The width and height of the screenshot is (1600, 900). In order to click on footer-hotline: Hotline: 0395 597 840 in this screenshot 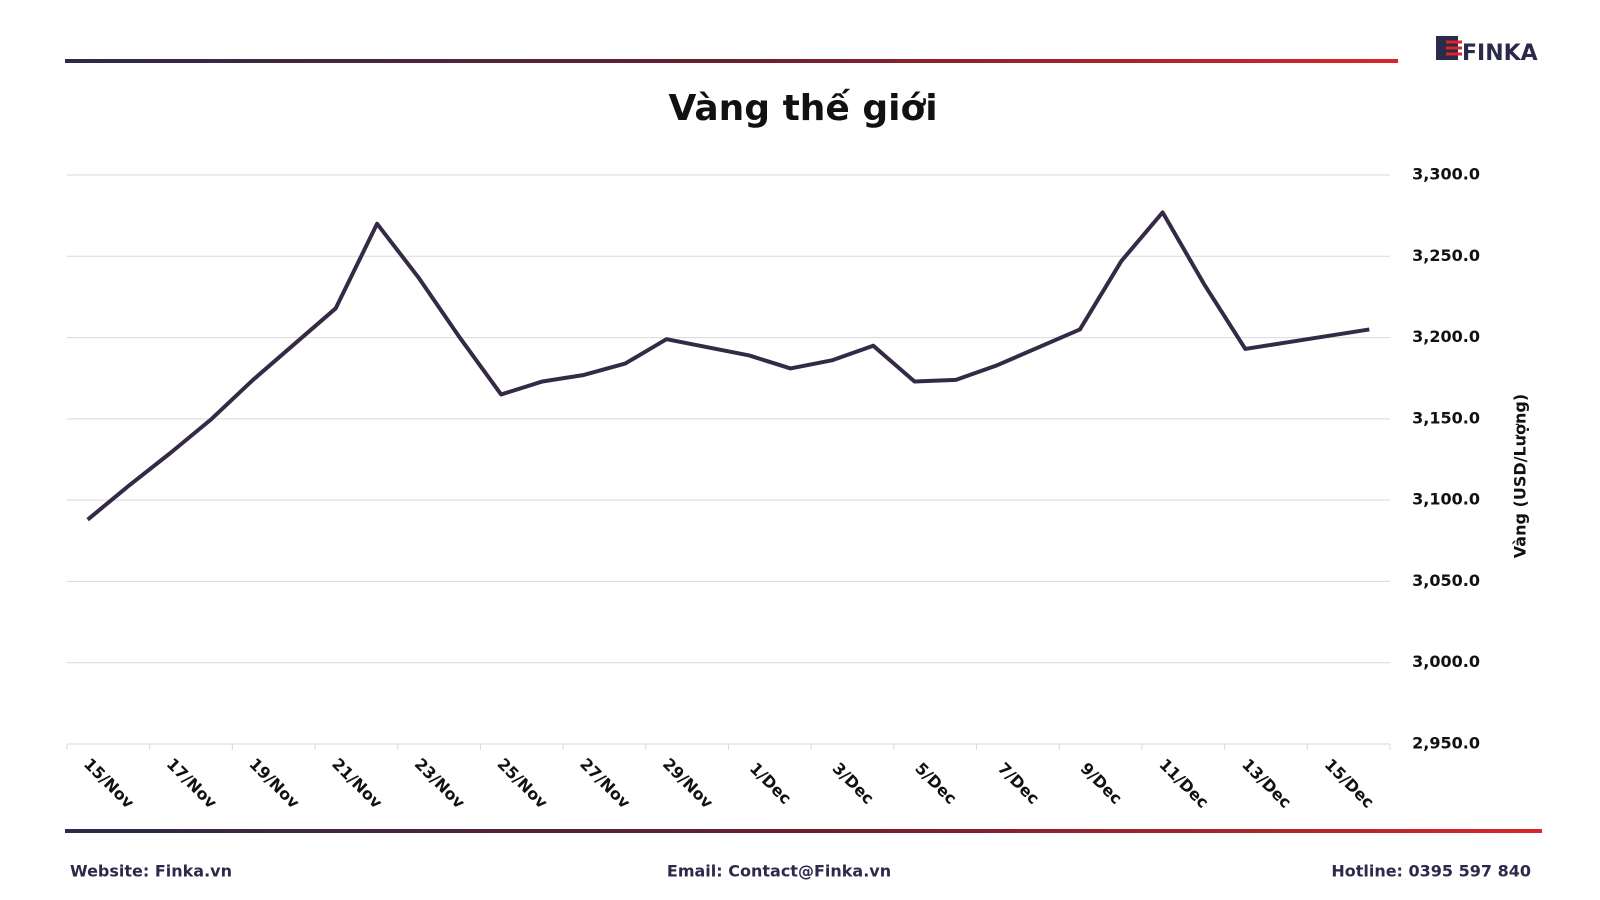, I will do `click(1431, 871)`.